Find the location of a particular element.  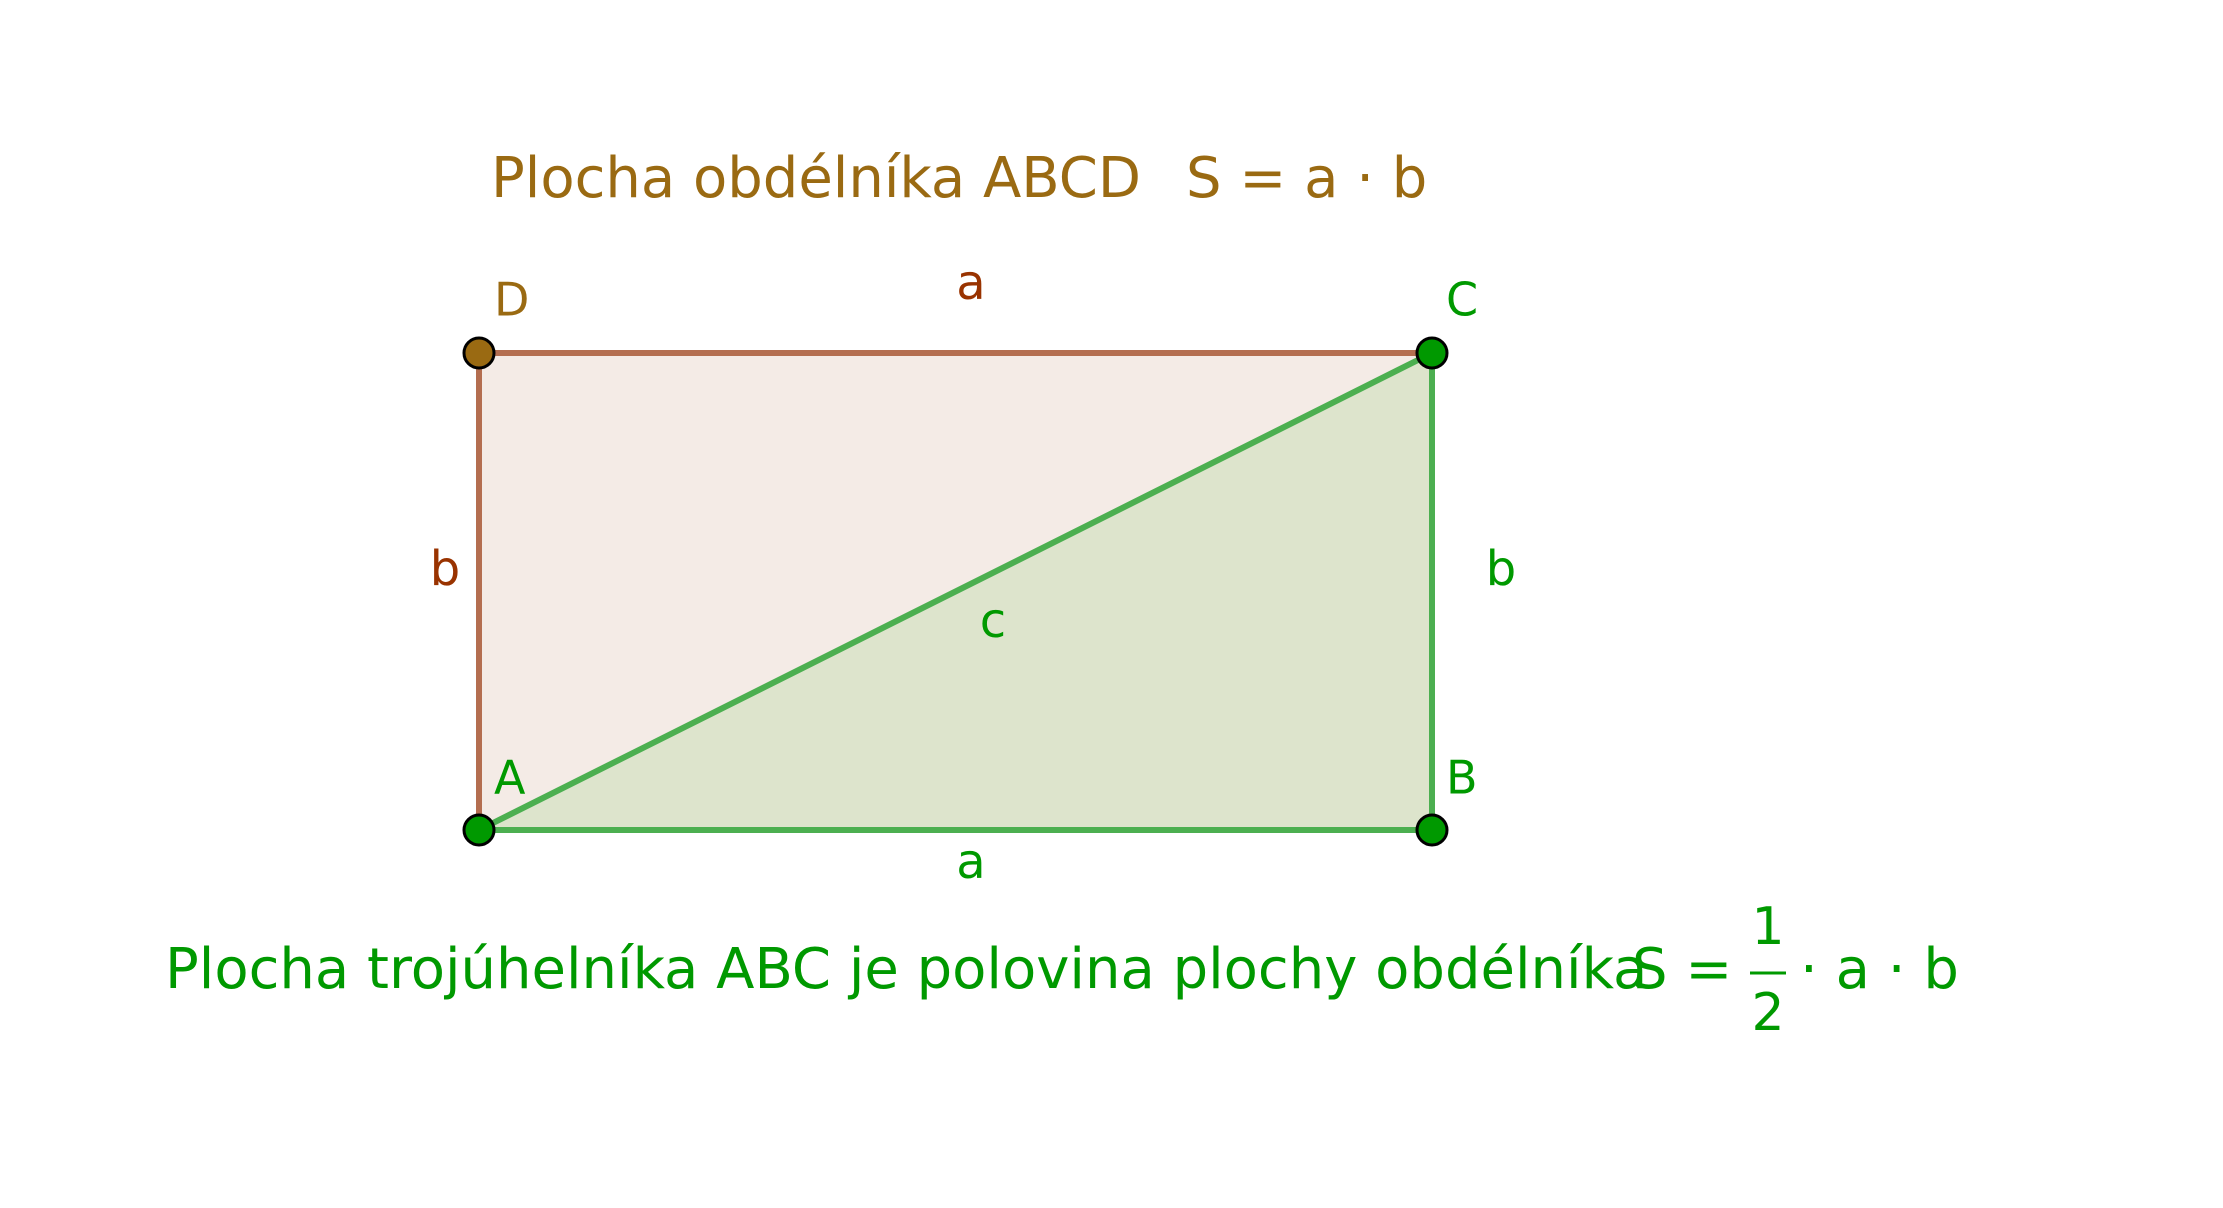

footer-formula-right: · a · b is located at coordinates (1879, 969).